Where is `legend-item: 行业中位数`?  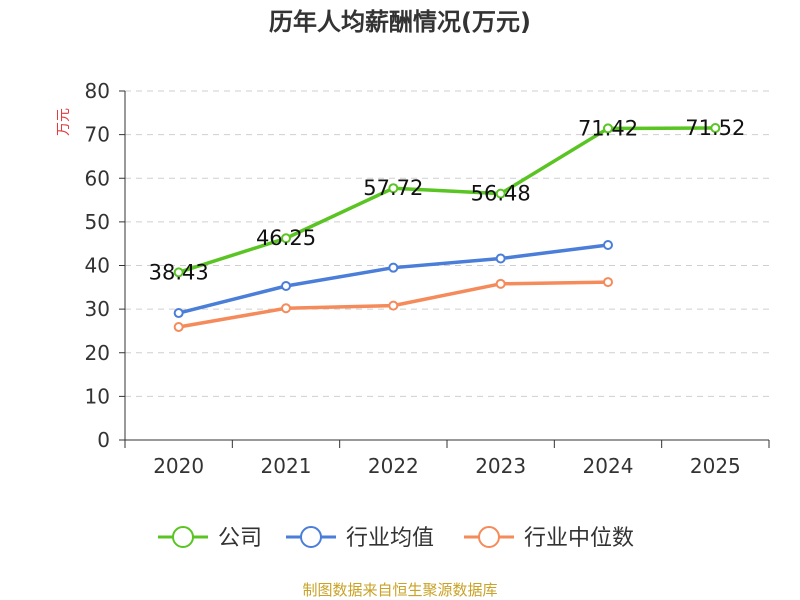 legend-item: 行业中位数 is located at coordinates (549, 538).